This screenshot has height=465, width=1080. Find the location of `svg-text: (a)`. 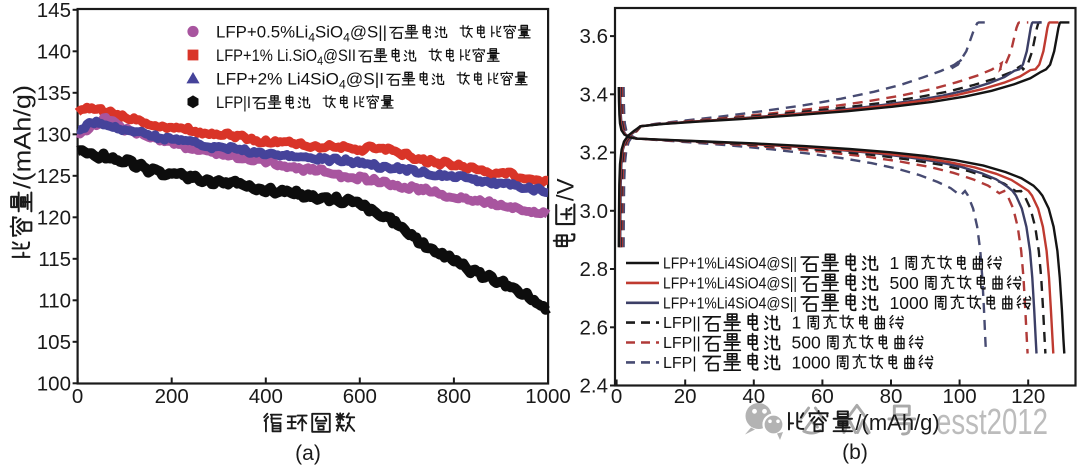

svg-text: (a) is located at coordinates (308, 453).